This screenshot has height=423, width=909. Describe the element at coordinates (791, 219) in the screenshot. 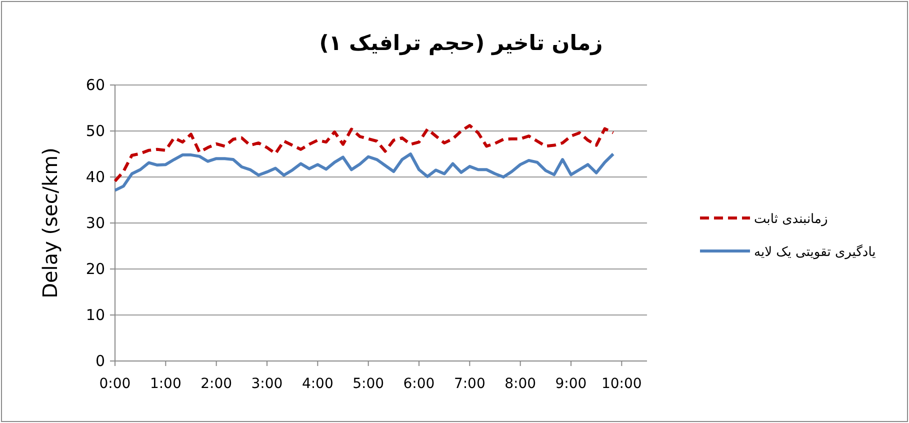

I see `legend-label: زمانبندی ثابت` at that location.